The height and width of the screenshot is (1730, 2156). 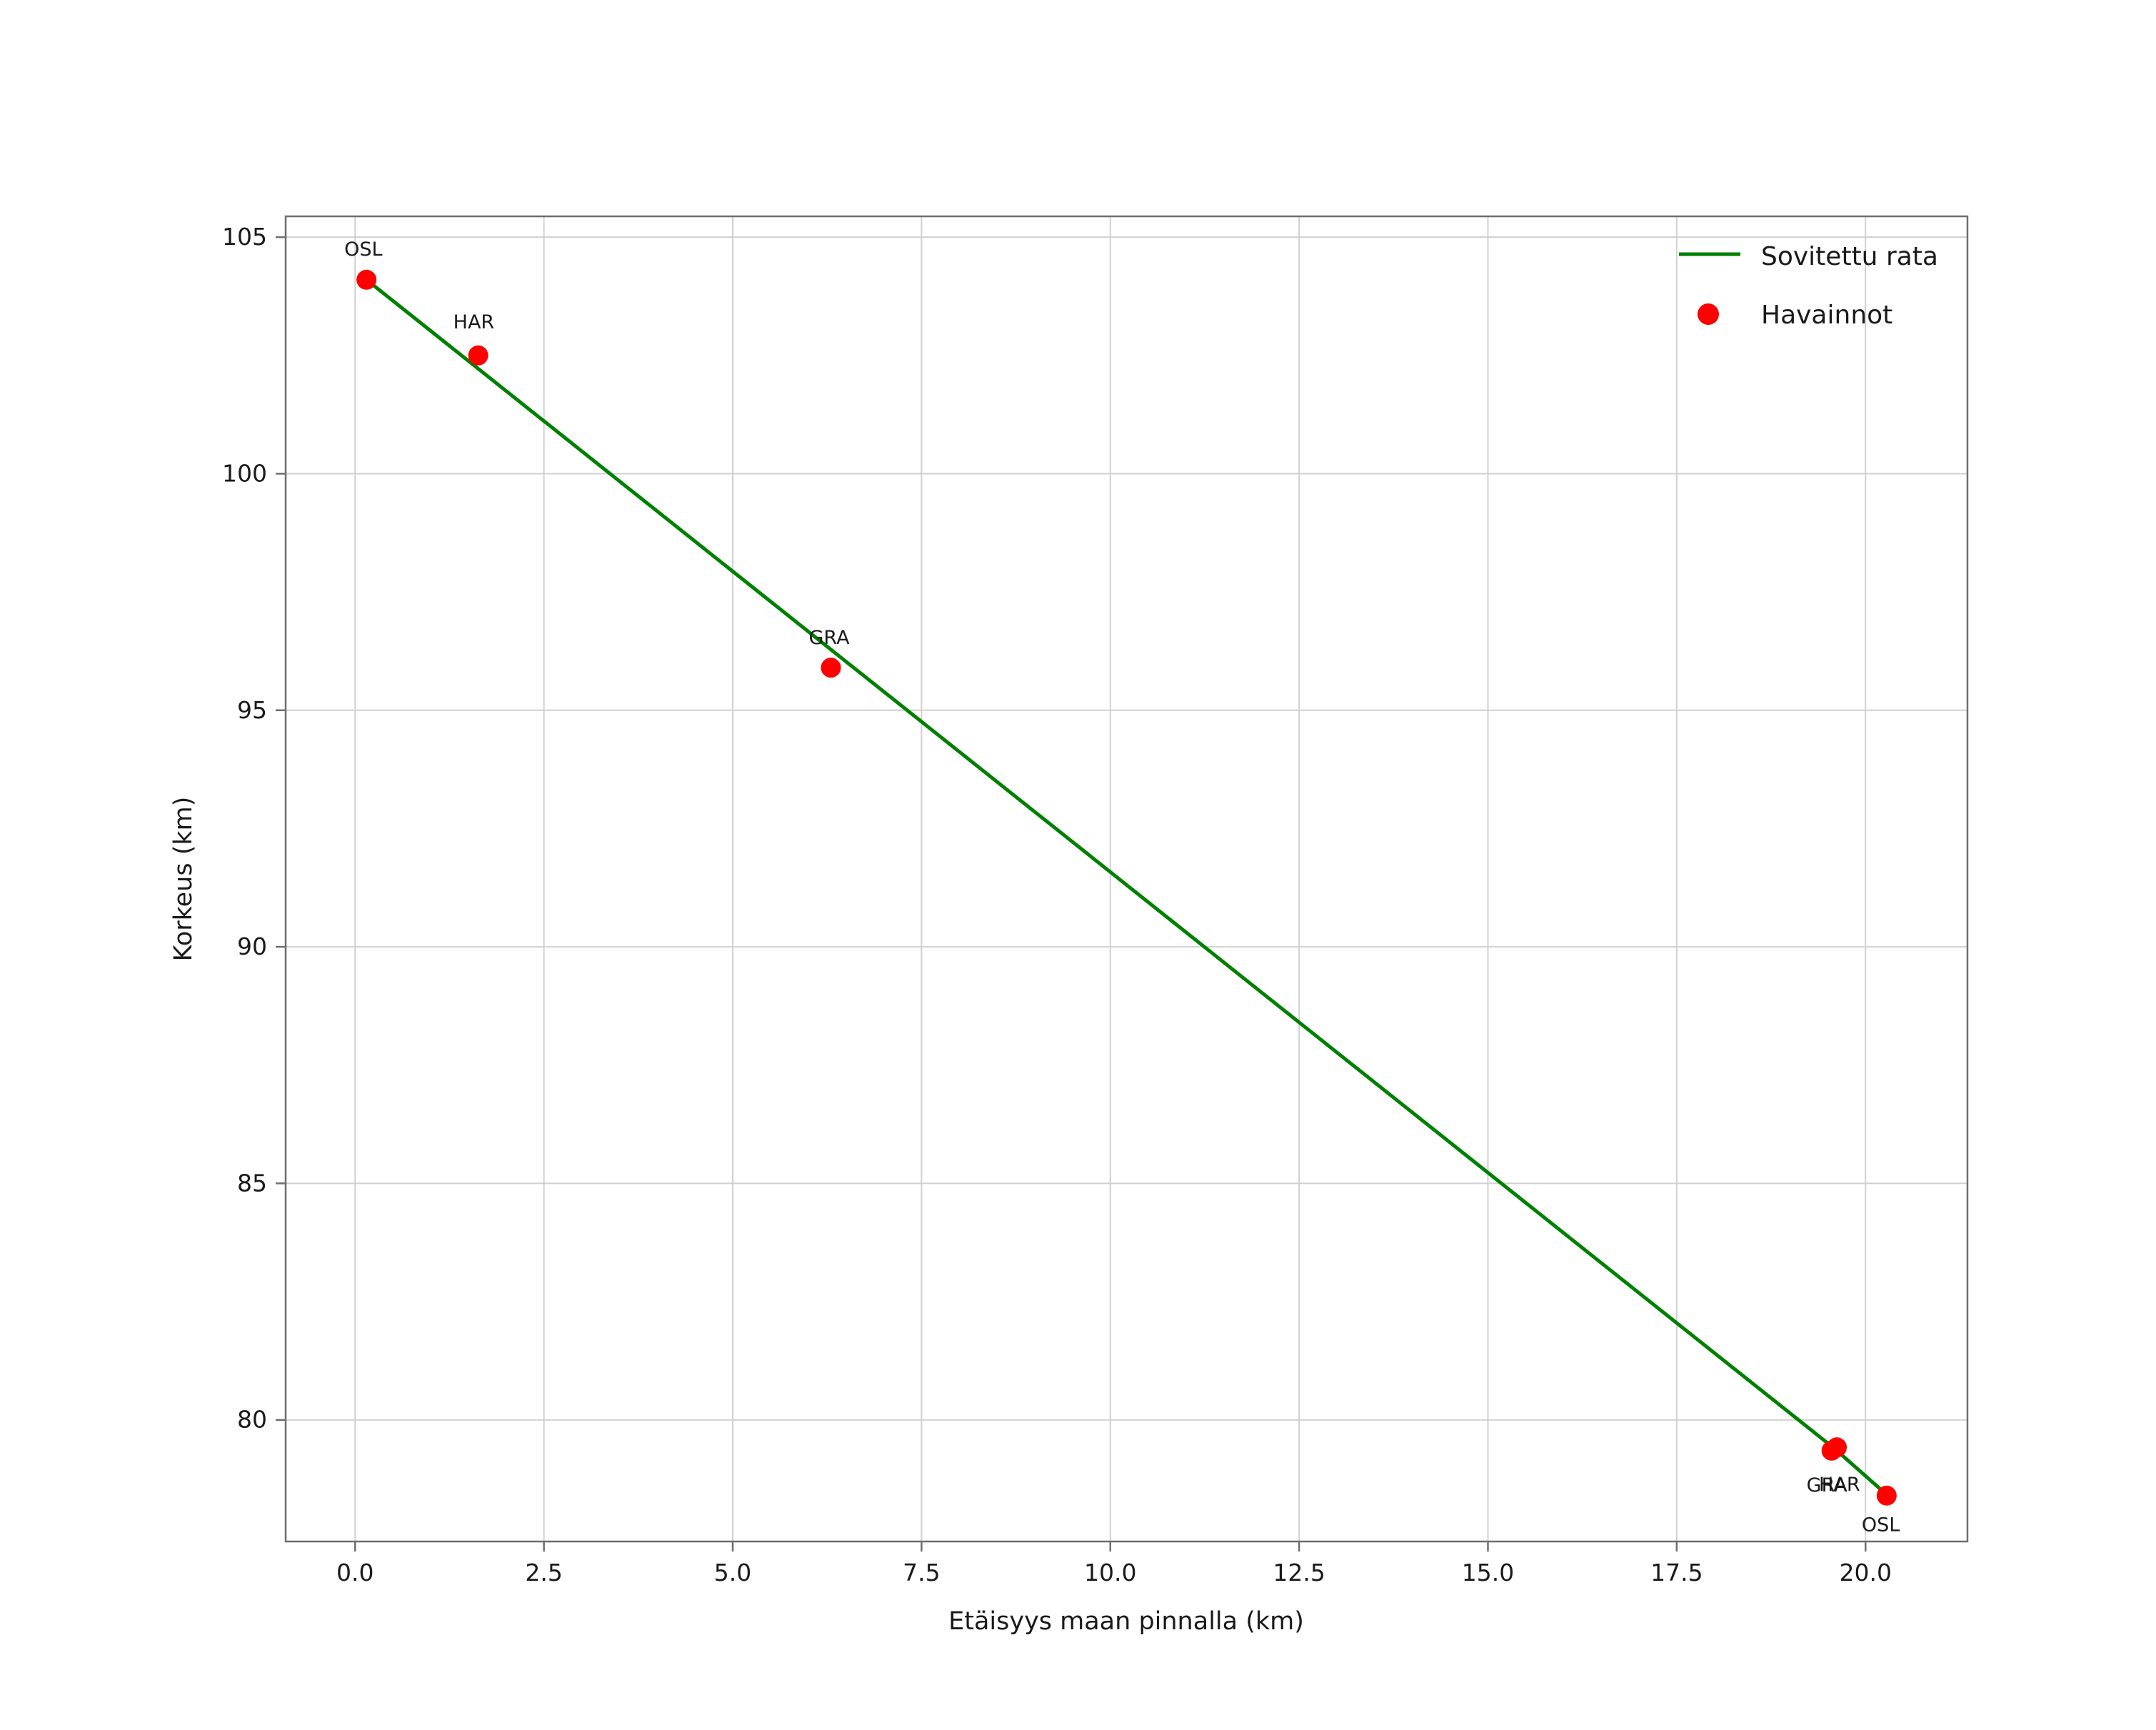 What do you see at coordinates (252, 1183) in the screenshot?
I see `y-tick-label: 85` at bounding box center [252, 1183].